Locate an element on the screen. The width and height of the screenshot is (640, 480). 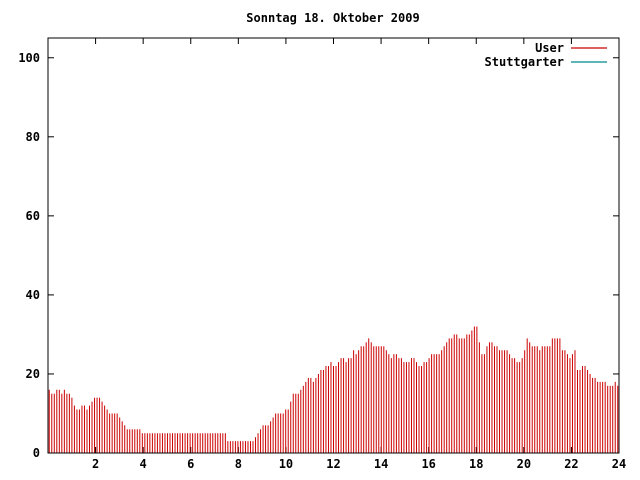
x-tick-label: 22 is located at coordinates (571, 464).